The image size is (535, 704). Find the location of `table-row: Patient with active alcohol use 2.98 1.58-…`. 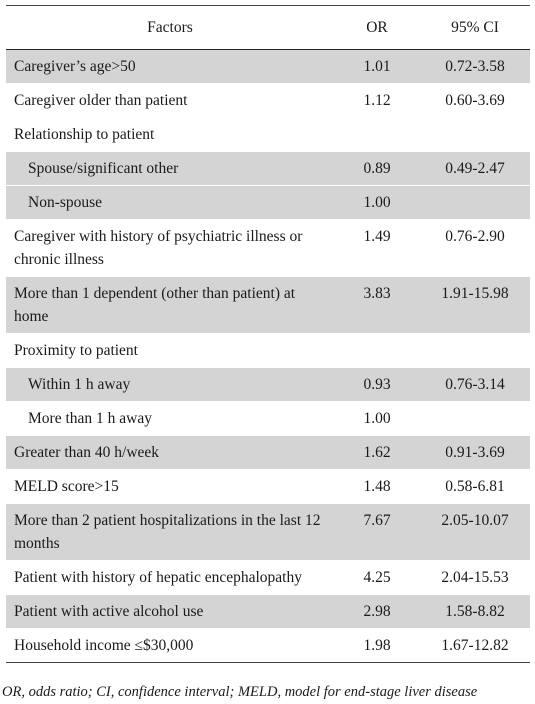

table-row: Patient with active alcohol use 2.98 1.58-… is located at coordinates (268, 611).